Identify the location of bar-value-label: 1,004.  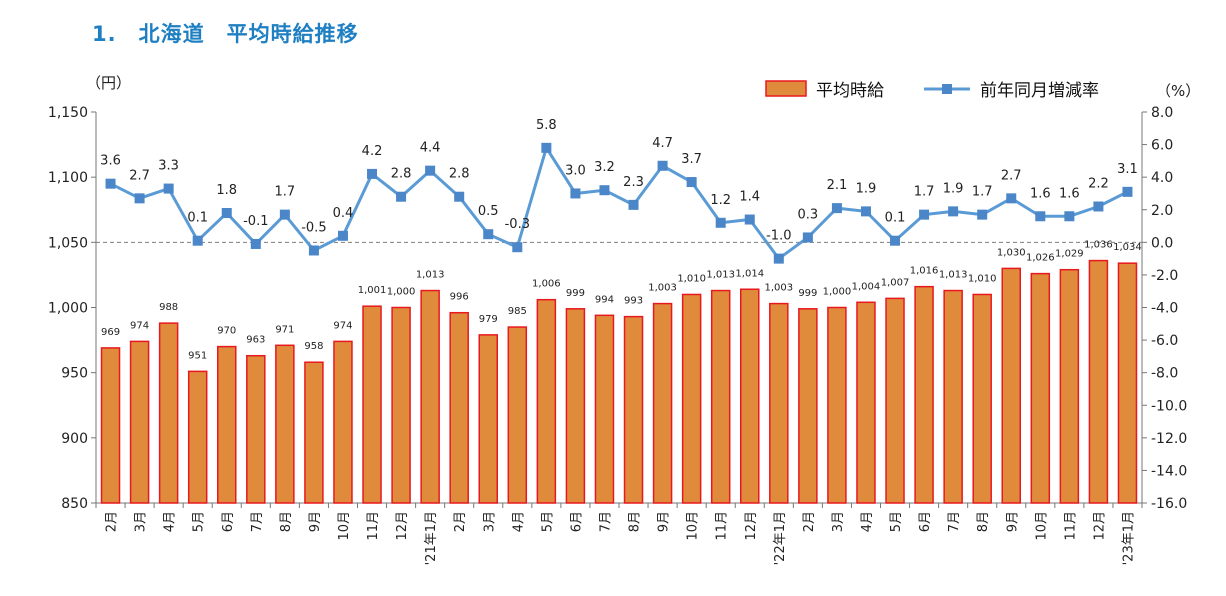
(866, 286).